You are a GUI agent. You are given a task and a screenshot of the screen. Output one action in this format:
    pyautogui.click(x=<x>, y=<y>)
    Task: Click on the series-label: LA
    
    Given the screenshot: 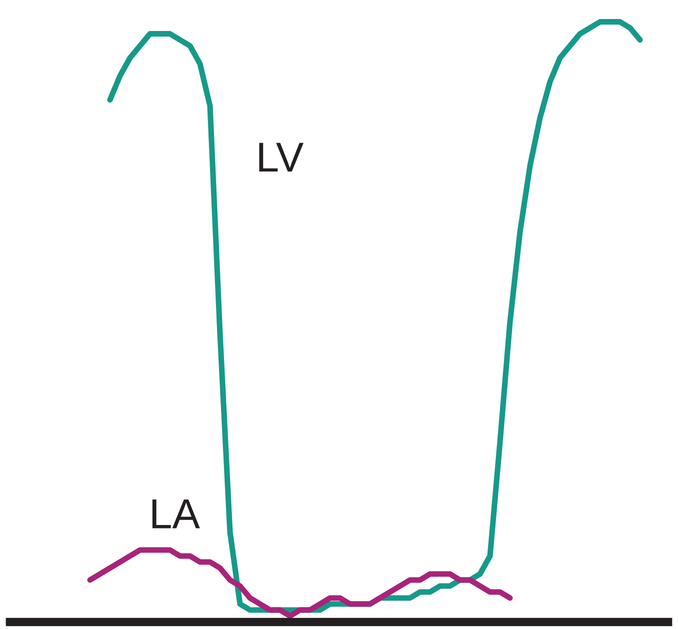 What is the action you would take?
    pyautogui.click(x=176, y=514)
    